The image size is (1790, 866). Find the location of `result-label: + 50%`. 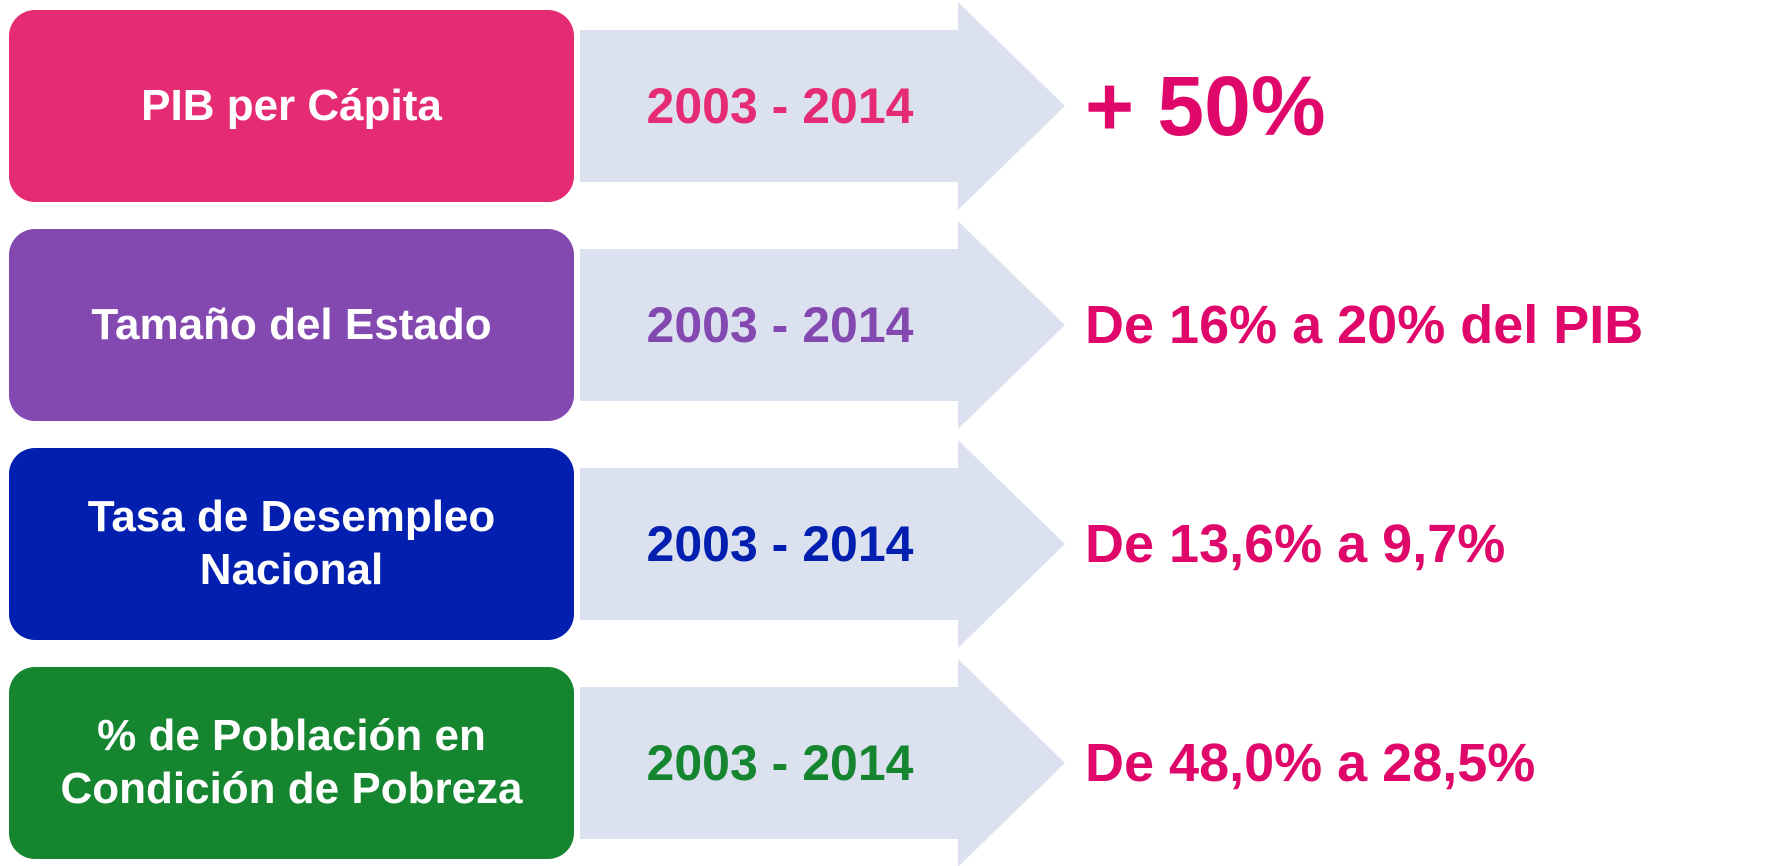

result-label: + 50% is located at coordinates (1205, 105).